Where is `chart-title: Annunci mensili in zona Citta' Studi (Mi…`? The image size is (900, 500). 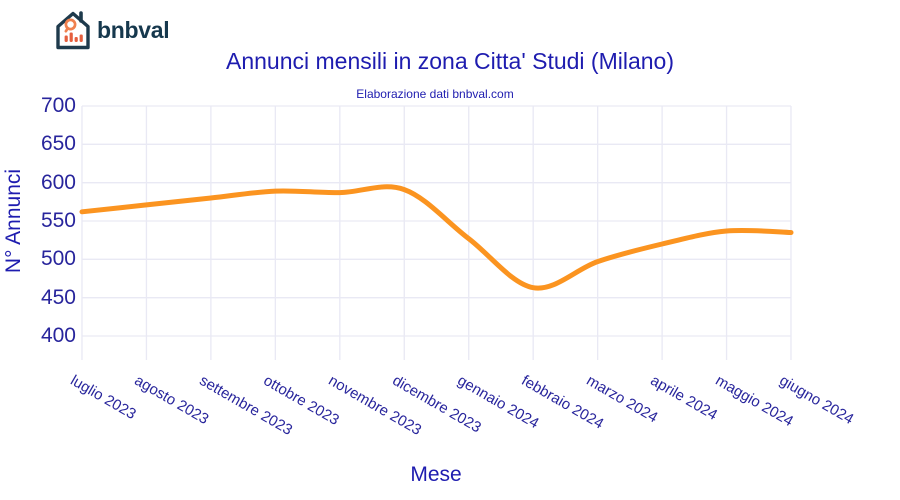 chart-title: Annunci mensili in zona Citta' Studi (Mi… is located at coordinates (450, 61).